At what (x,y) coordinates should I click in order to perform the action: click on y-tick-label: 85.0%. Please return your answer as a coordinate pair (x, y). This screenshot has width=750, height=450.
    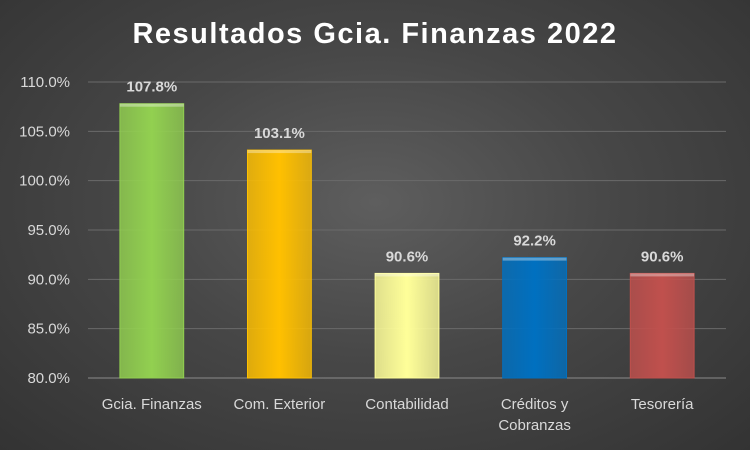
    Looking at the image, I should click on (48, 329).